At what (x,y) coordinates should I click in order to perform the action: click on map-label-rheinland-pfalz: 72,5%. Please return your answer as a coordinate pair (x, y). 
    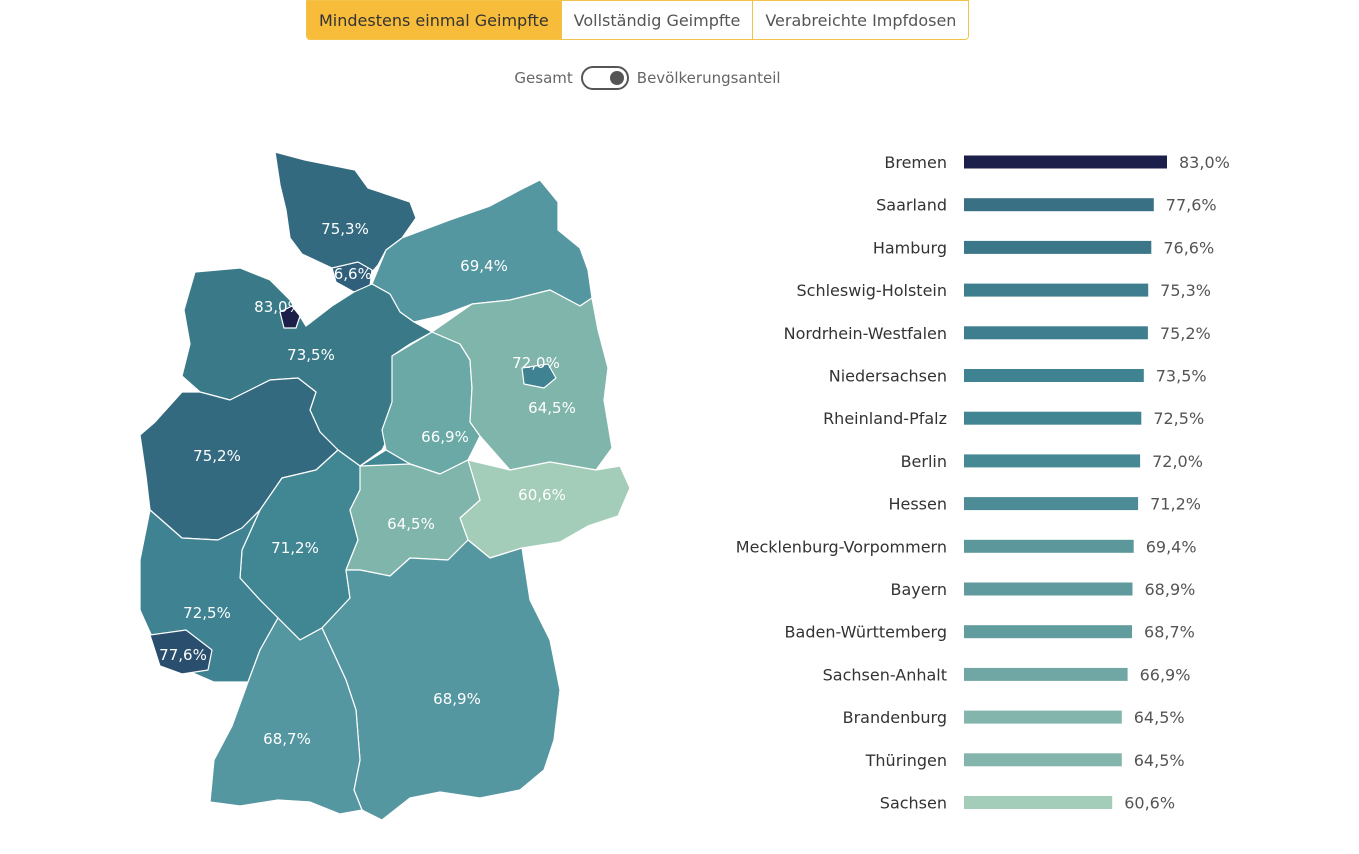
    Looking at the image, I should click on (207, 613).